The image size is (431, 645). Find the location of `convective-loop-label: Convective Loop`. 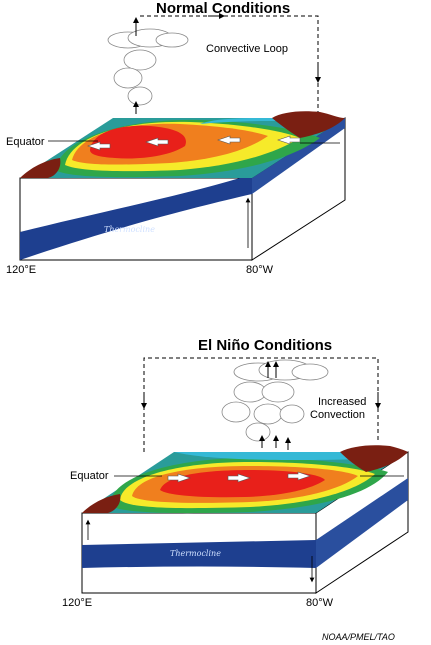

convective-loop-label: Convective Loop is located at coordinates (247, 49).